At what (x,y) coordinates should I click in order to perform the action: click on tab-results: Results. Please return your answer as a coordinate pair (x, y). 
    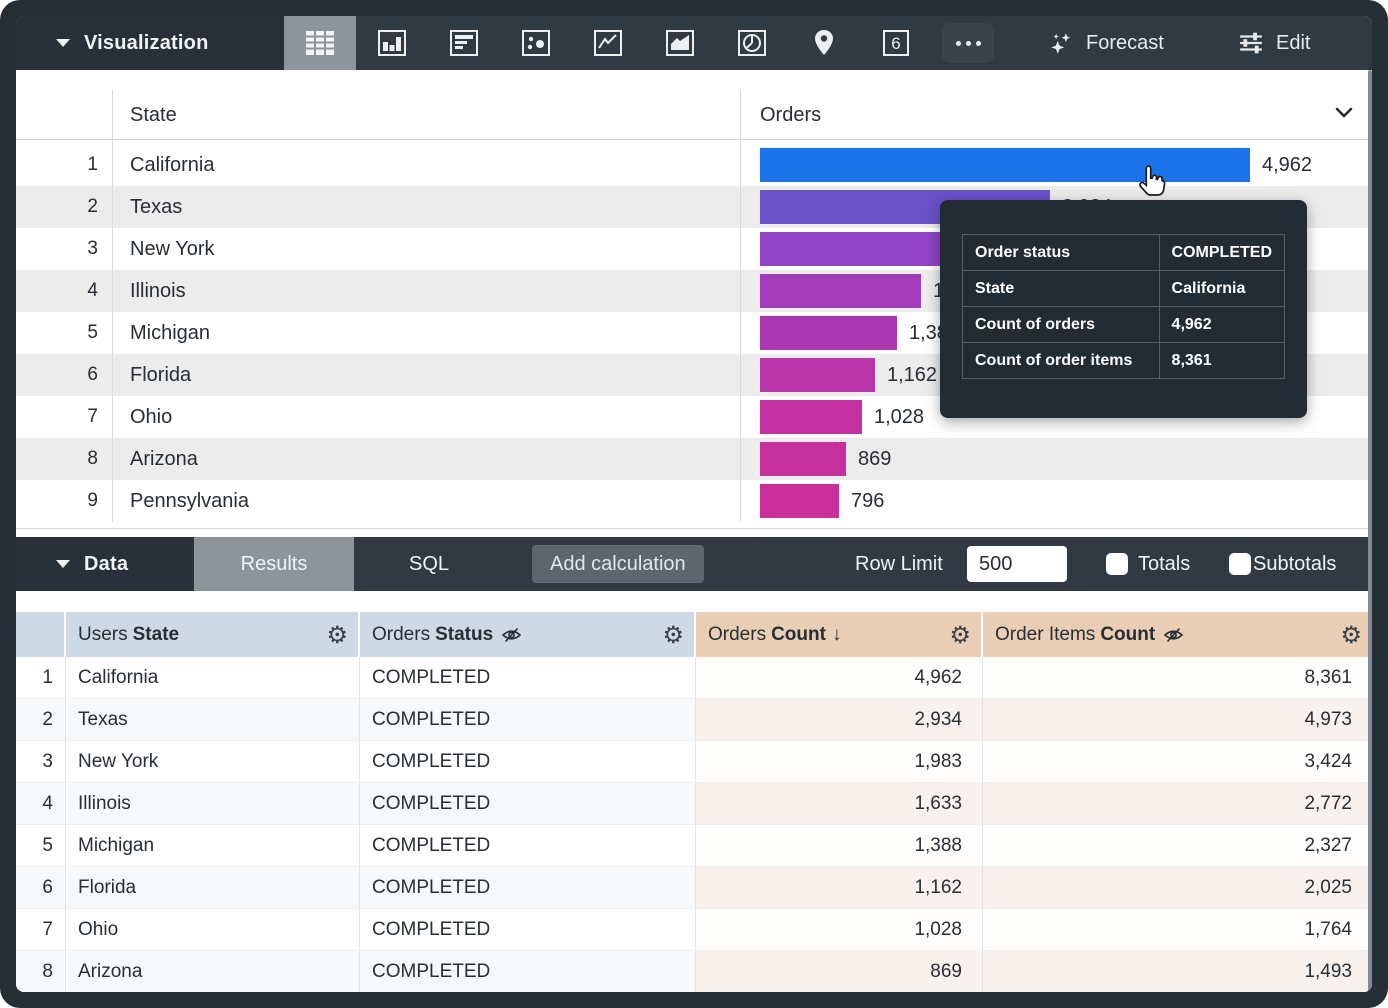
    Looking at the image, I should click on (274, 564).